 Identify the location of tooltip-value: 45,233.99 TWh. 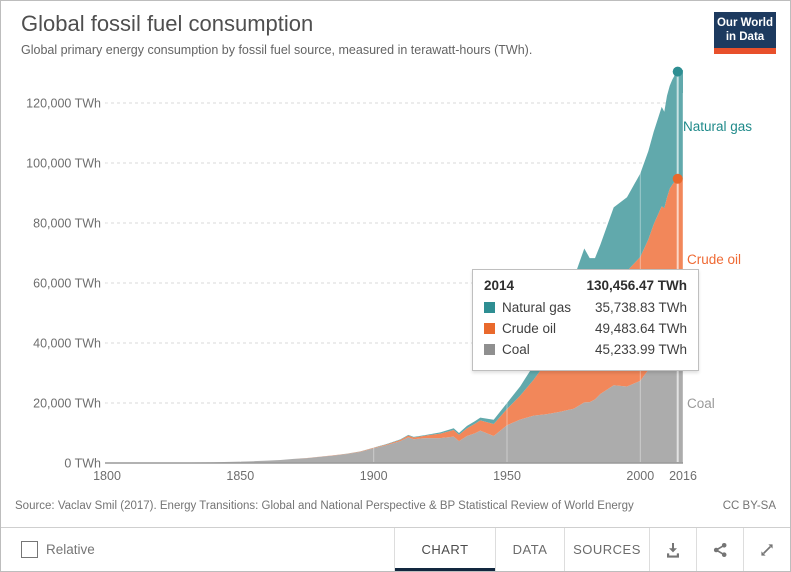
(640, 349).